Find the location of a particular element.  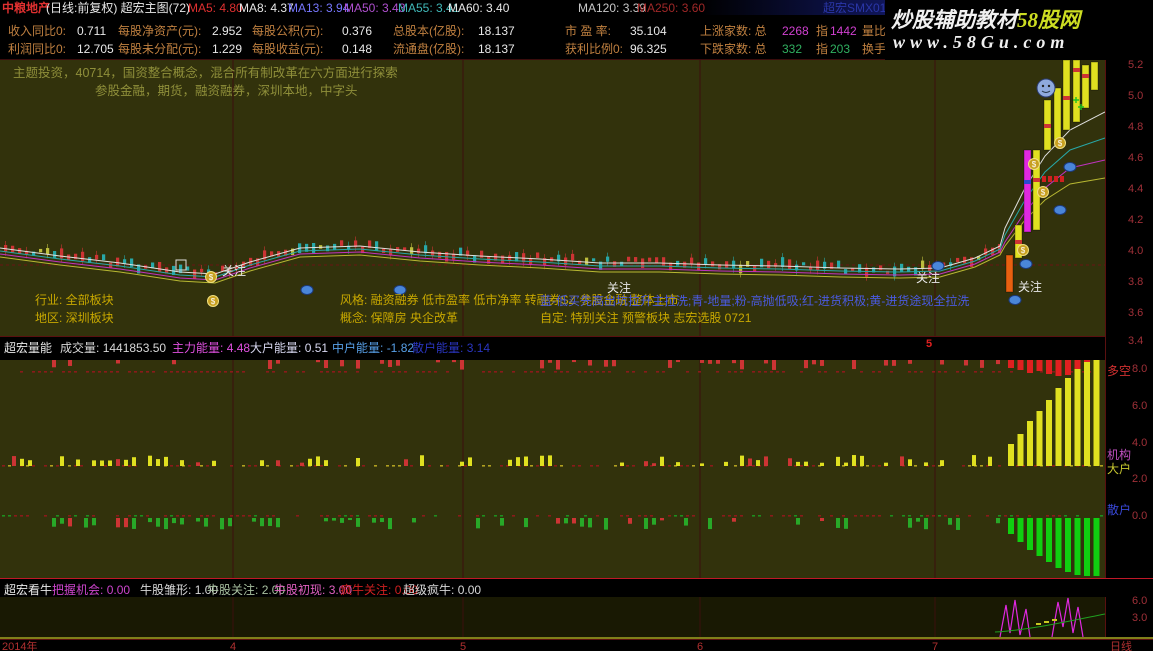

retail-label: 散户 is located at coordinates (1119, 510).